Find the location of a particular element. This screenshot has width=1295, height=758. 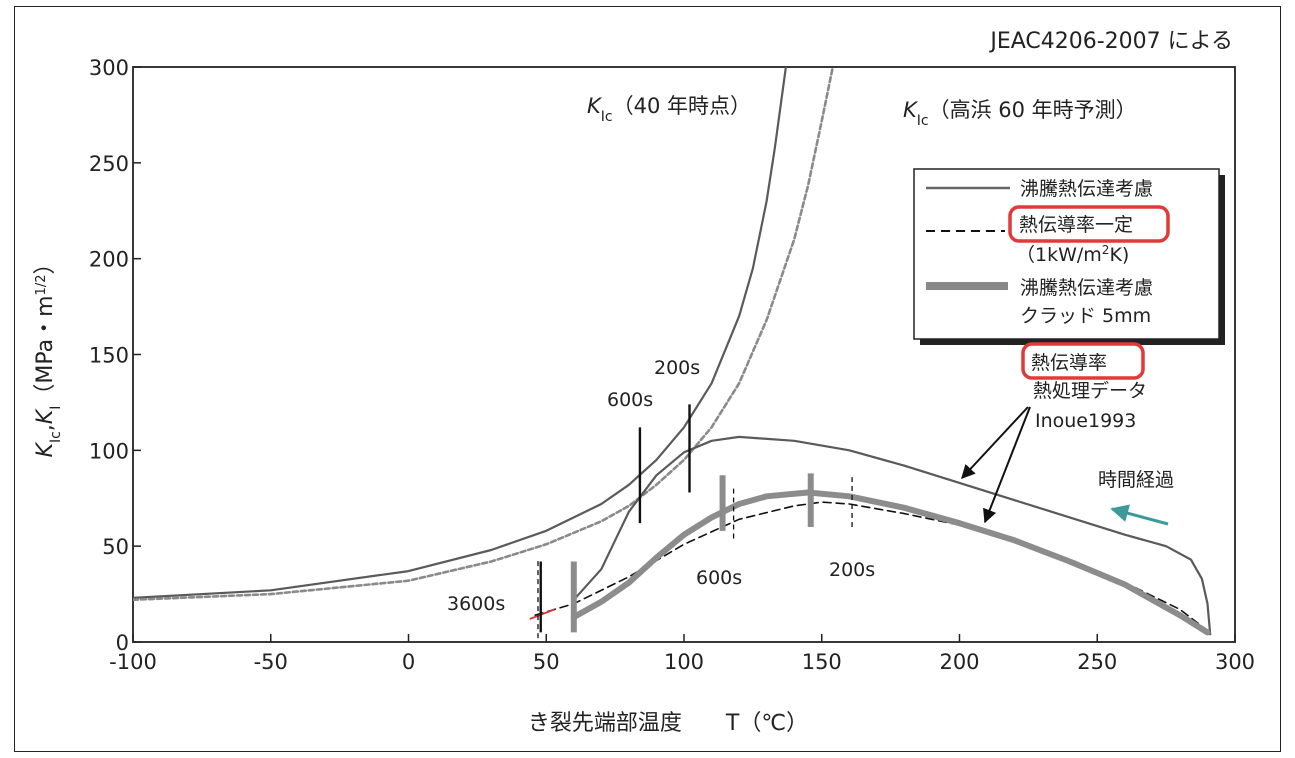

x-tick-label: 0 is located at coordinates (408, 662).